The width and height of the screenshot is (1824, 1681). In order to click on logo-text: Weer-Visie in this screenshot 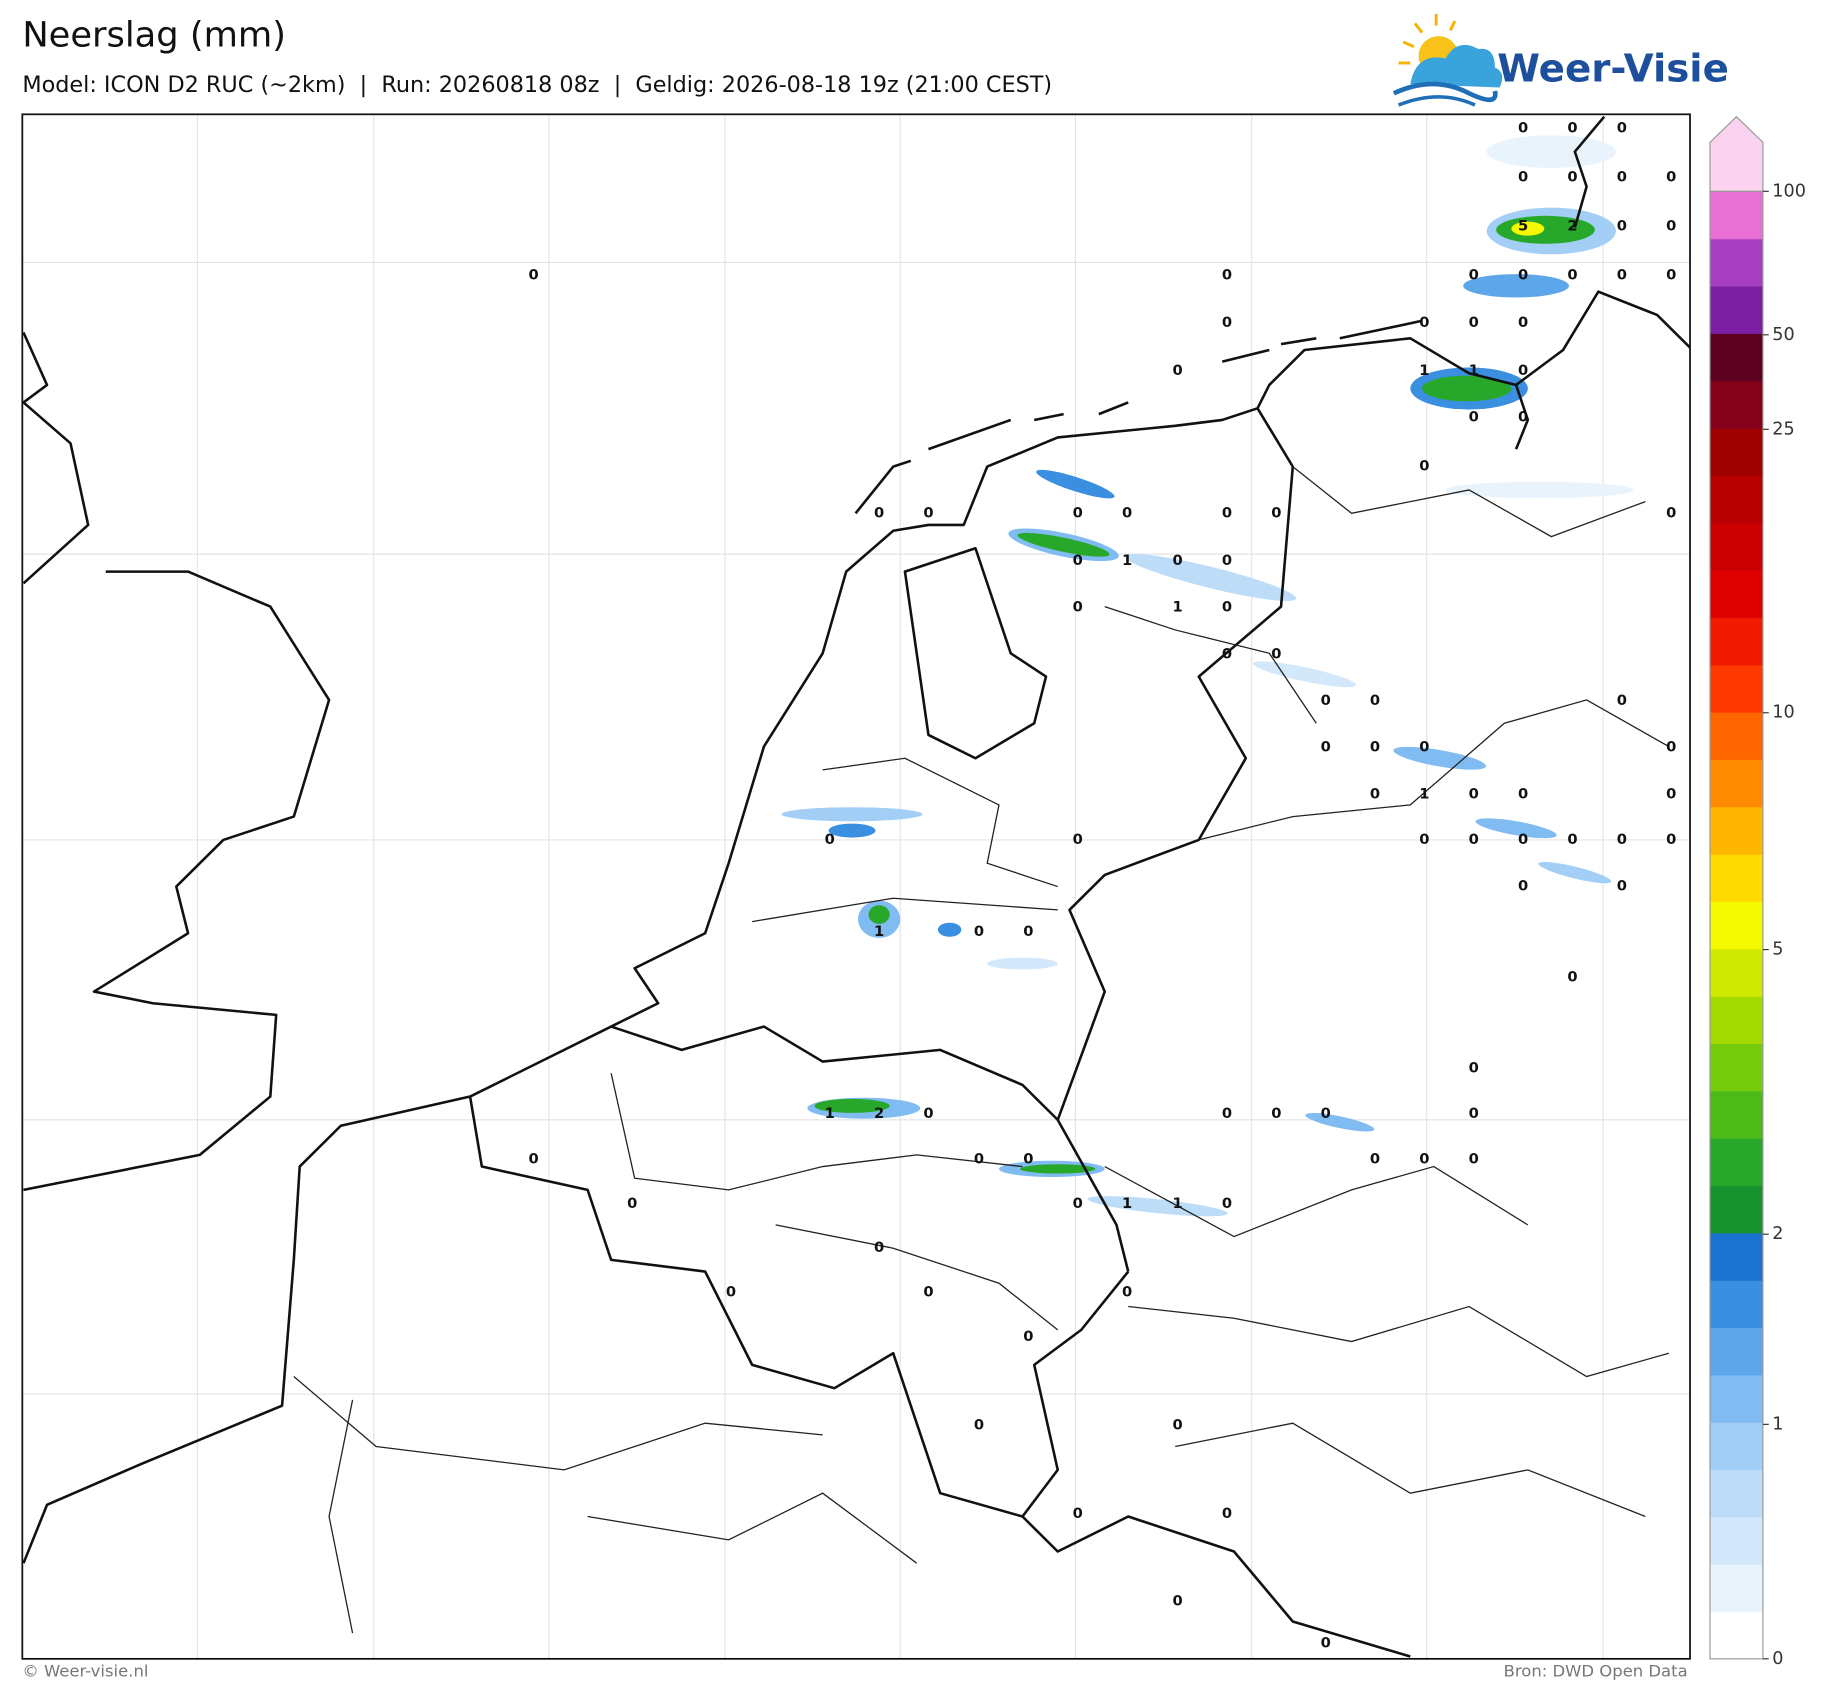, I will do `click(1613, 69)`.